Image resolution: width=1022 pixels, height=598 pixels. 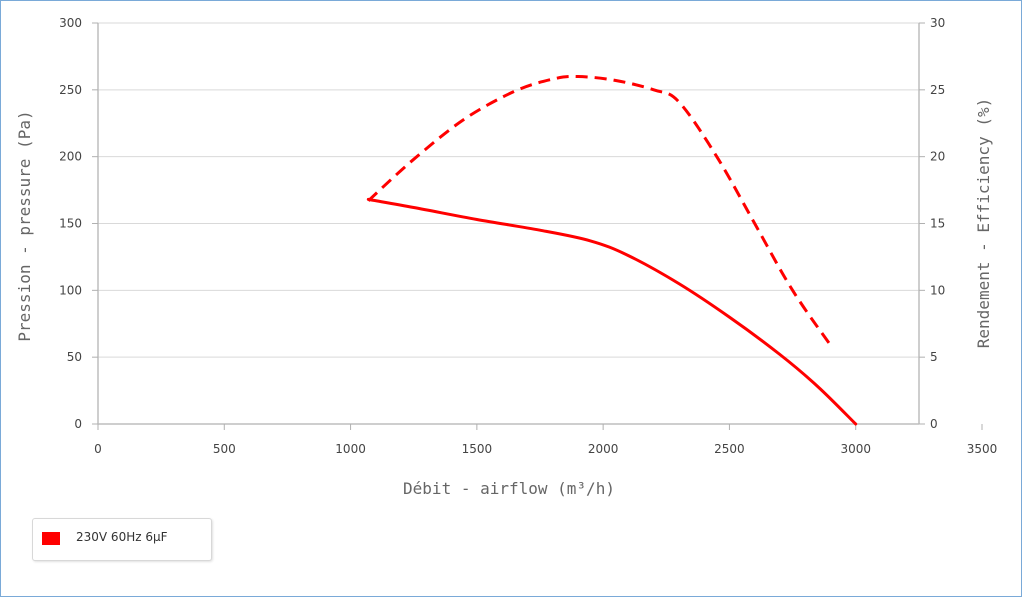 What do you see at coordinates (937, 157) in the screenshot?
I see `right-tick-label: 20` at bounding box center [937, 157].